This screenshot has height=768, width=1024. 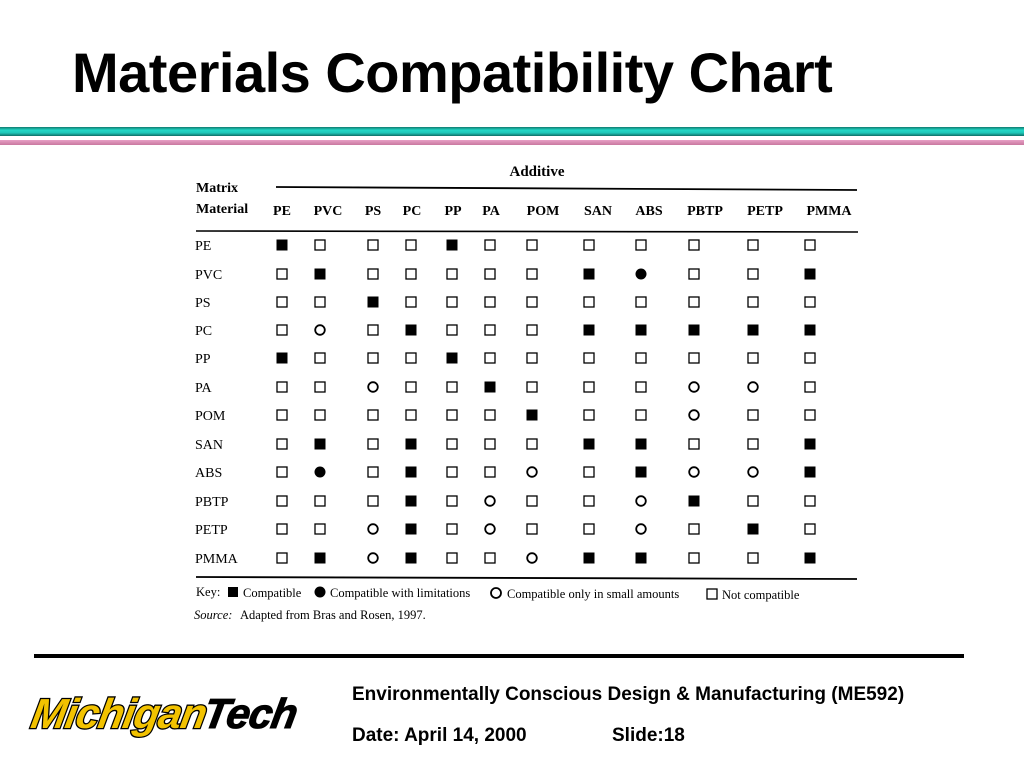 I want to click on column-header-san: SAN, so click(x=598, y=211).